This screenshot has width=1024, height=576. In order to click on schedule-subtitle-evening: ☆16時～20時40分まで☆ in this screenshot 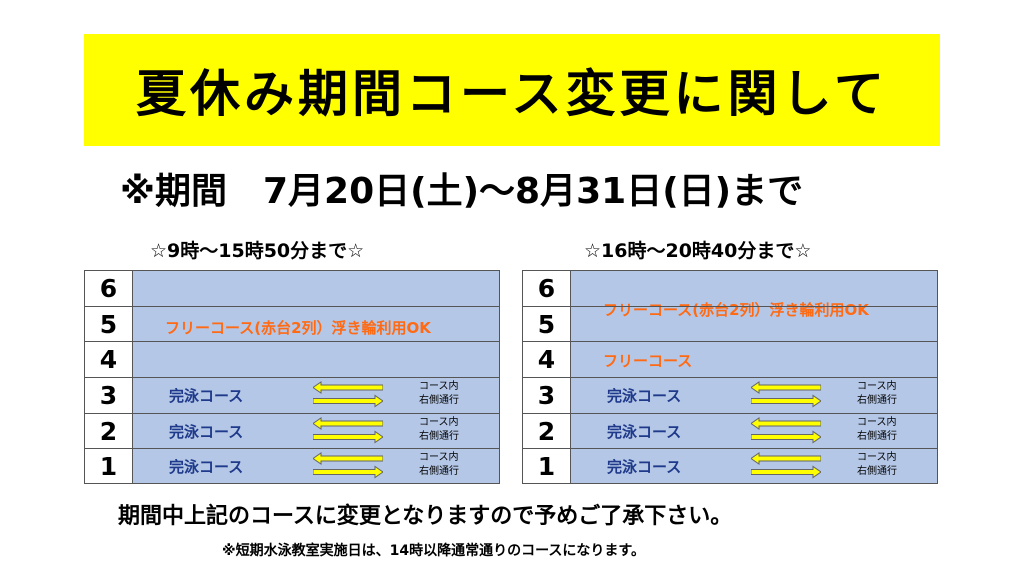, I will do `click(698, 251)`.